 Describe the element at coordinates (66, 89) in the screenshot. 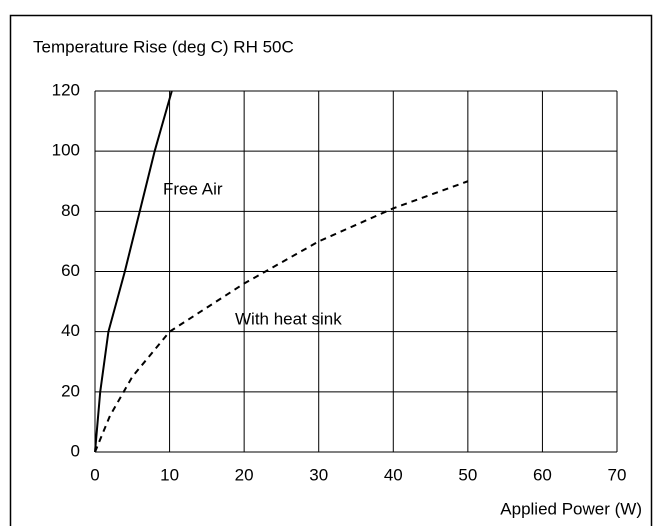

I see `y-tick-label: 120` at that location.